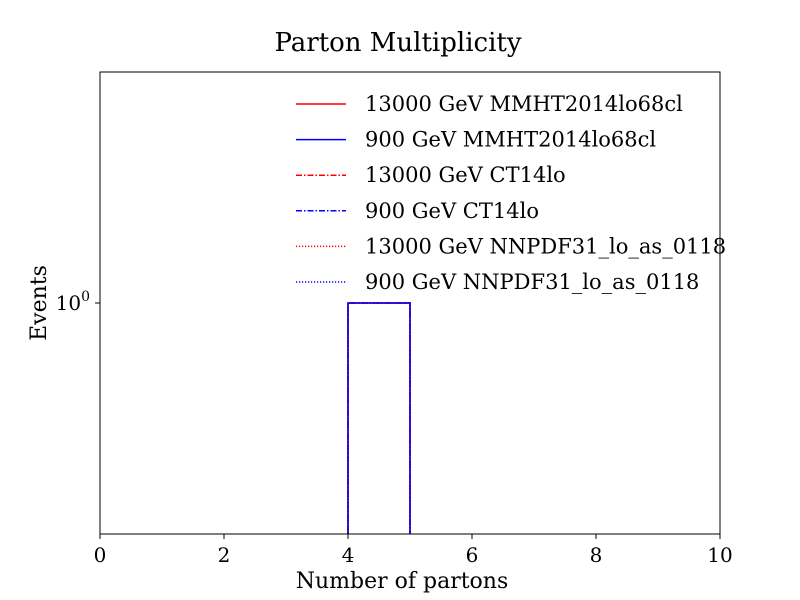 The height and width of the screenshot is (600, 800). Describe the element at coordinates (472, 555) in the screenshot. I see `x-tick-label: 6` at that location.